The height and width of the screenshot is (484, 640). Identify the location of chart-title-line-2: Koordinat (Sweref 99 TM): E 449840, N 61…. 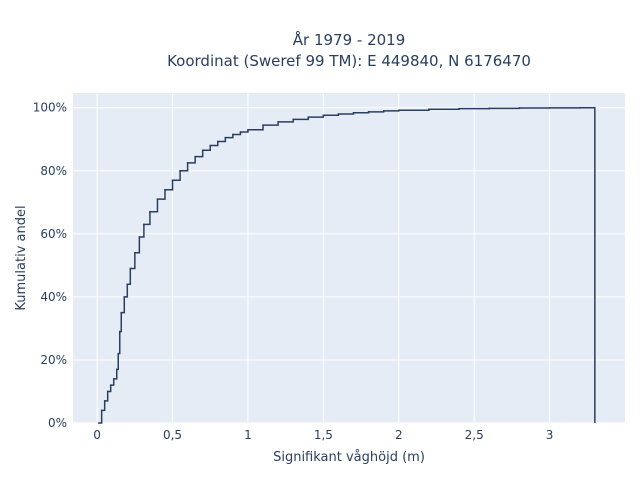
(349, 61).